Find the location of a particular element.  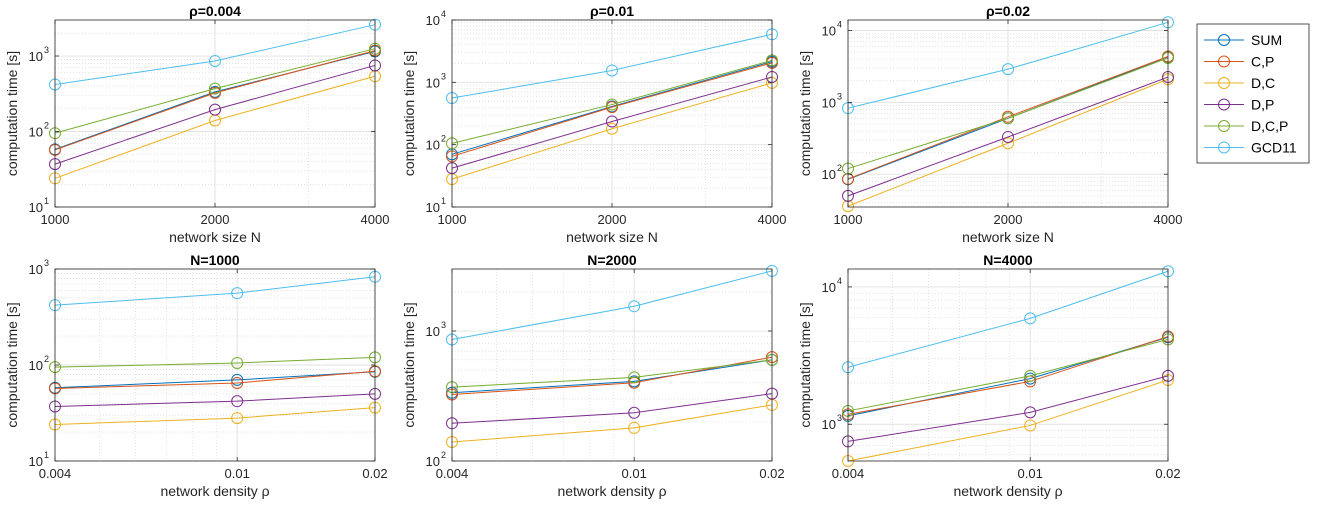

grid is located at coordinates (1008, 365).